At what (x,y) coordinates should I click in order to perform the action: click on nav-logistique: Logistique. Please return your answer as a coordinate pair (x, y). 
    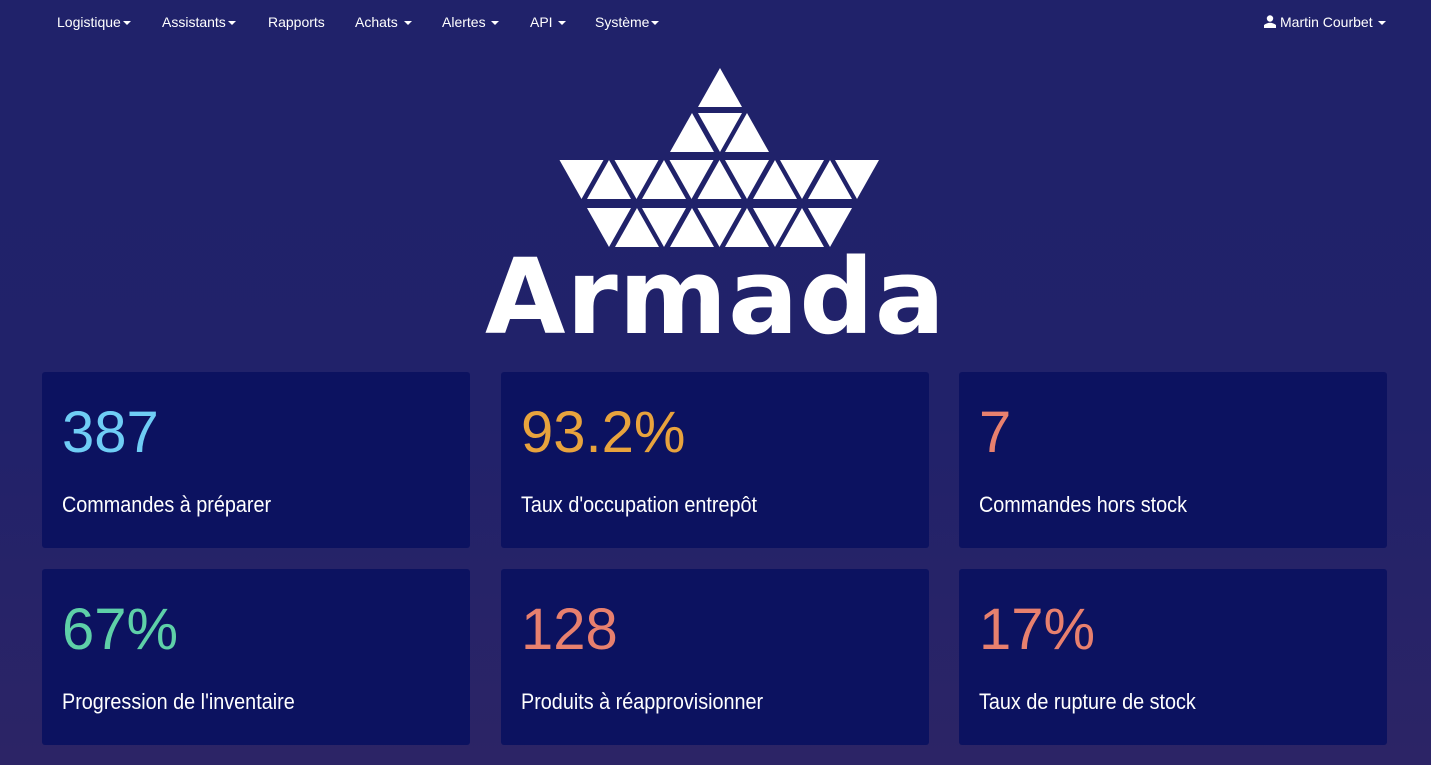
    Looking at the image, I should click on (94, 22).